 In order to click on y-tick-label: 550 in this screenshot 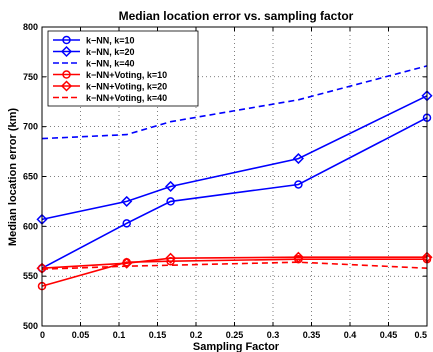, I will do `click(30, 276)`.